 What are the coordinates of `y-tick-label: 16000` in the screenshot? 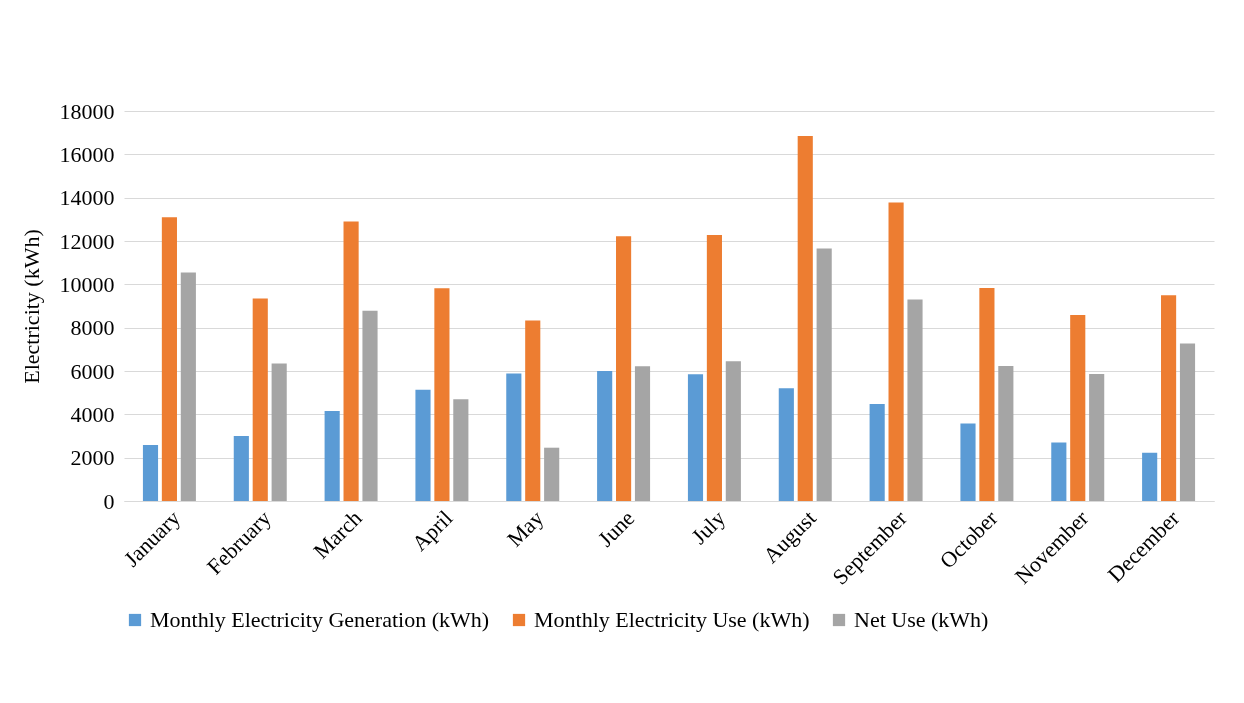 It's located at (87, 154).